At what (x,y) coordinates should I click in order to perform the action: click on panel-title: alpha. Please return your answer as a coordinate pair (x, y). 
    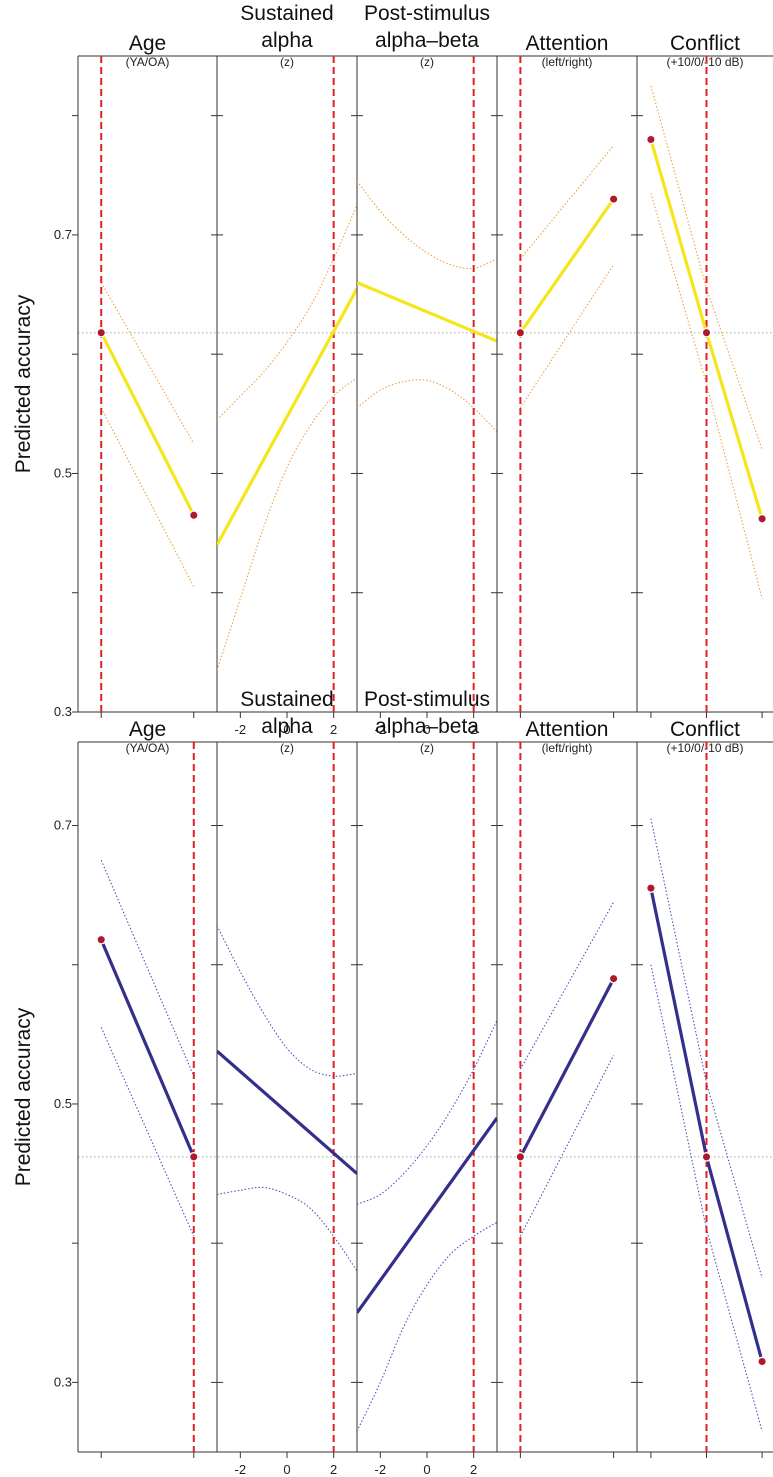
    Looking at the image, I should click on (287, 726).